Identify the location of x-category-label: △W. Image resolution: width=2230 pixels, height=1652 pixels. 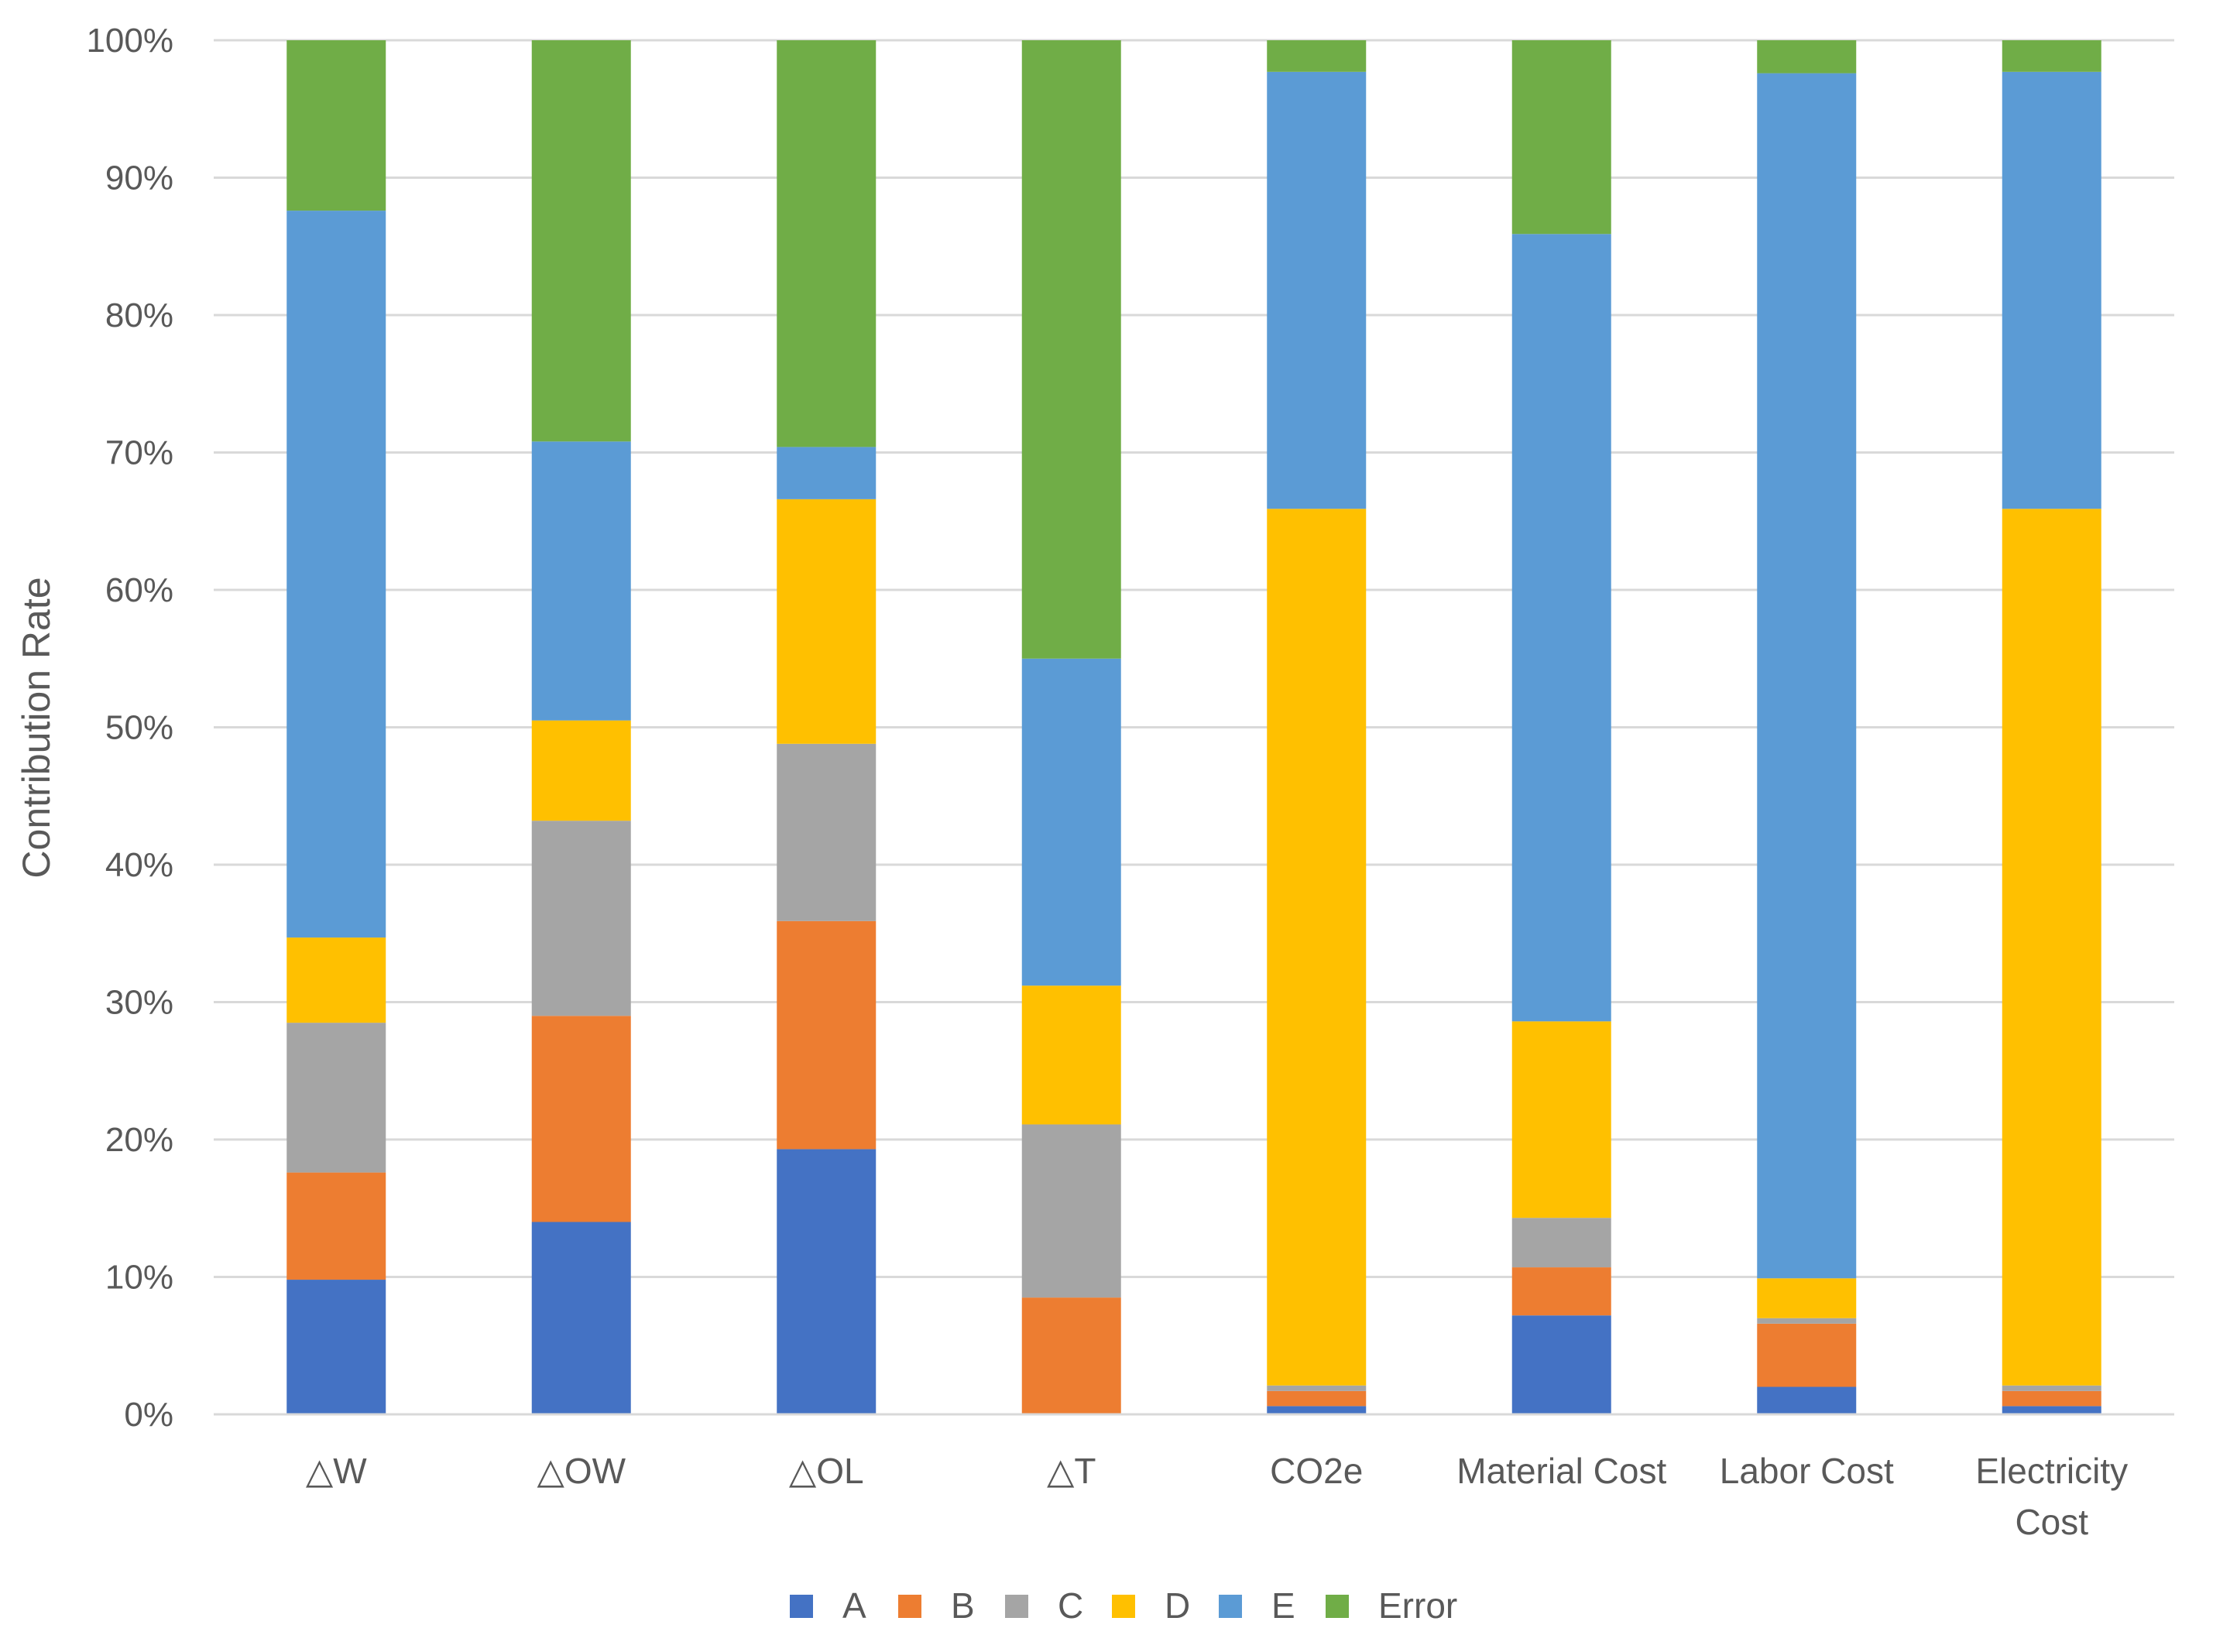
(336, 1471).